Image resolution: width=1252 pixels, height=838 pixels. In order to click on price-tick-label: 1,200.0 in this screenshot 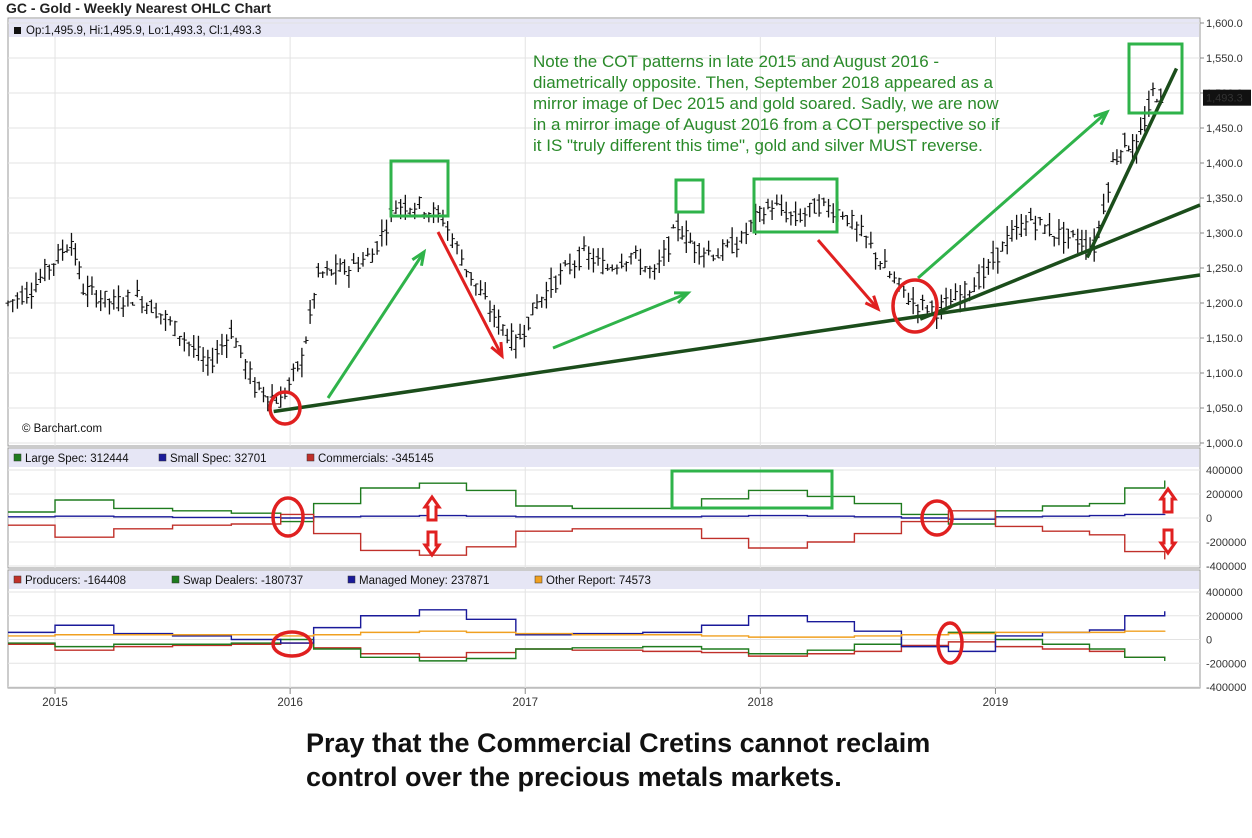, I will do `click(1224, 304)`.